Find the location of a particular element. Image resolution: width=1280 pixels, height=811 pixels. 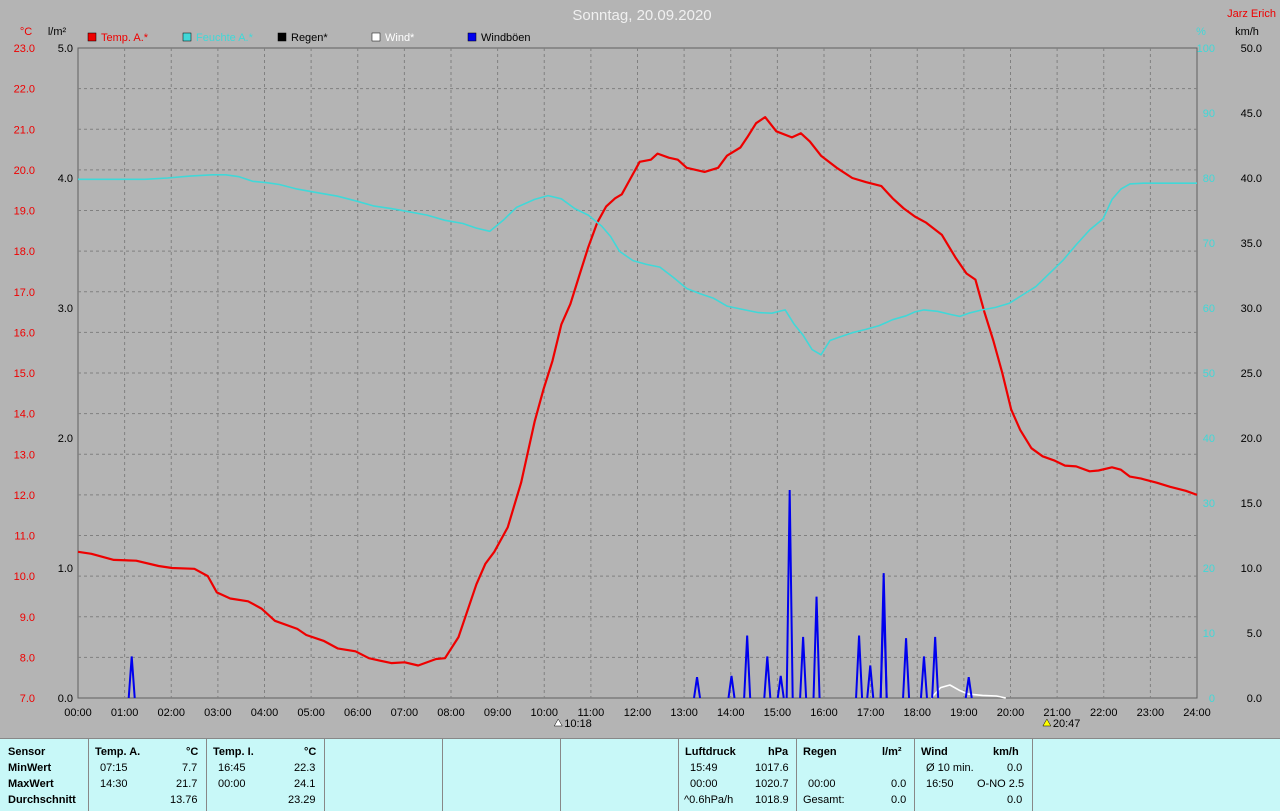

sunrise-marker is located at coordinates (558, 722).